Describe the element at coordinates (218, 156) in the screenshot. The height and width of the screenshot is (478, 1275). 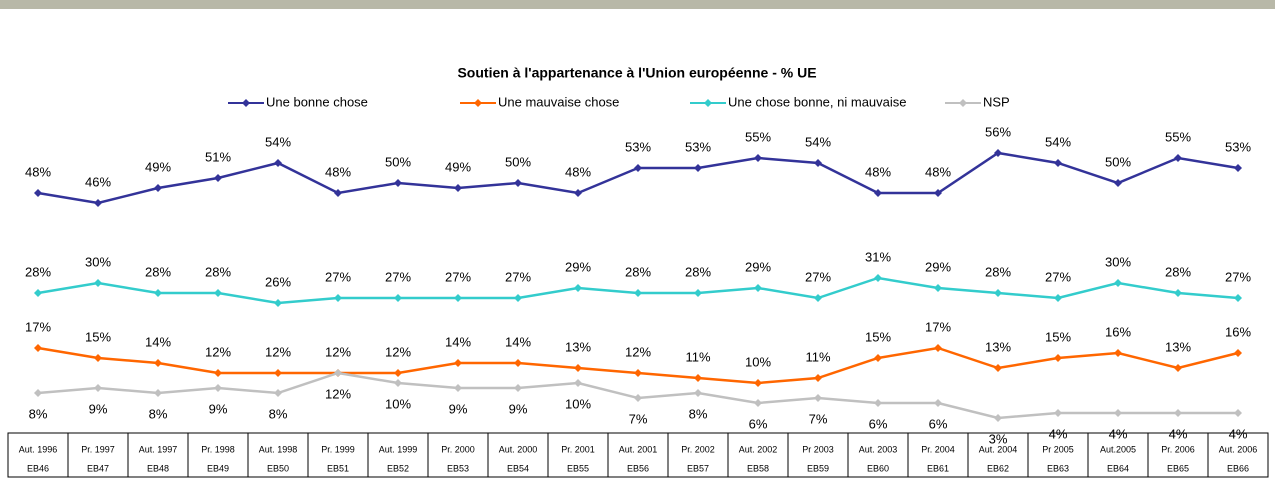
I see `data-label: 51%` at that location.